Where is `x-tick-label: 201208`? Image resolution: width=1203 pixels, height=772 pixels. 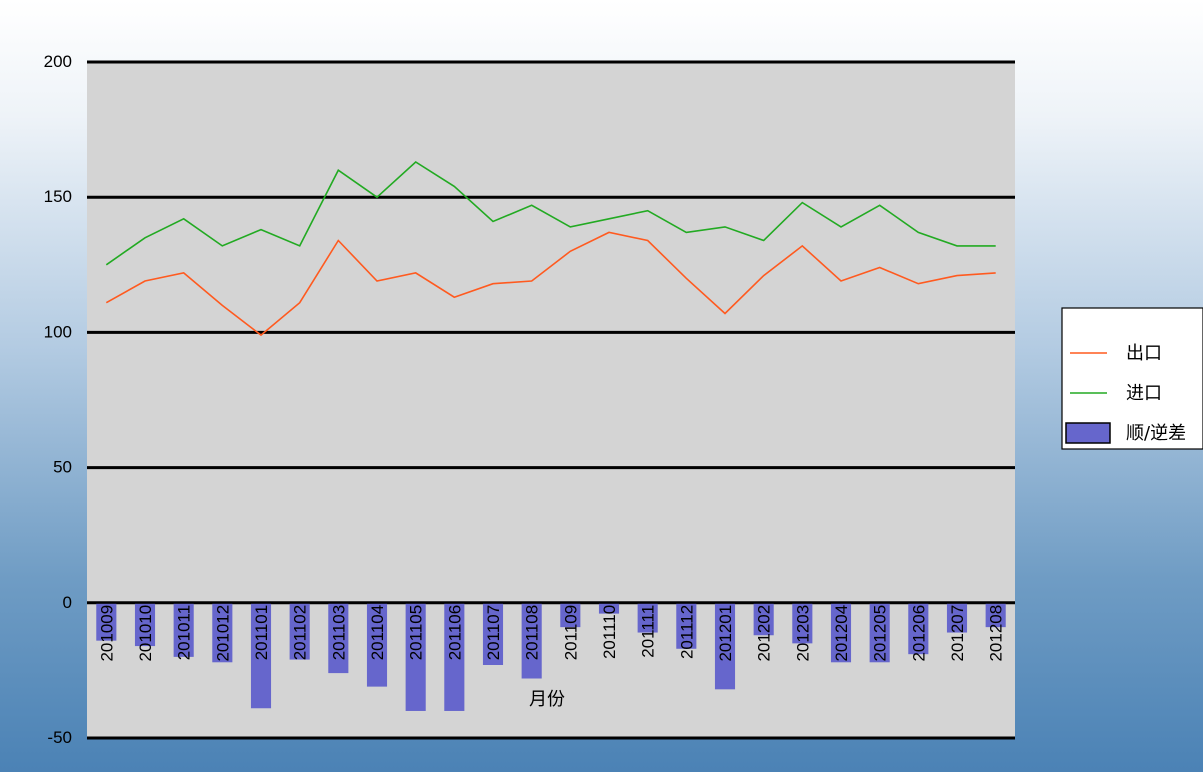 x-tick-label: 201208 is located at coordinates (996, 633).